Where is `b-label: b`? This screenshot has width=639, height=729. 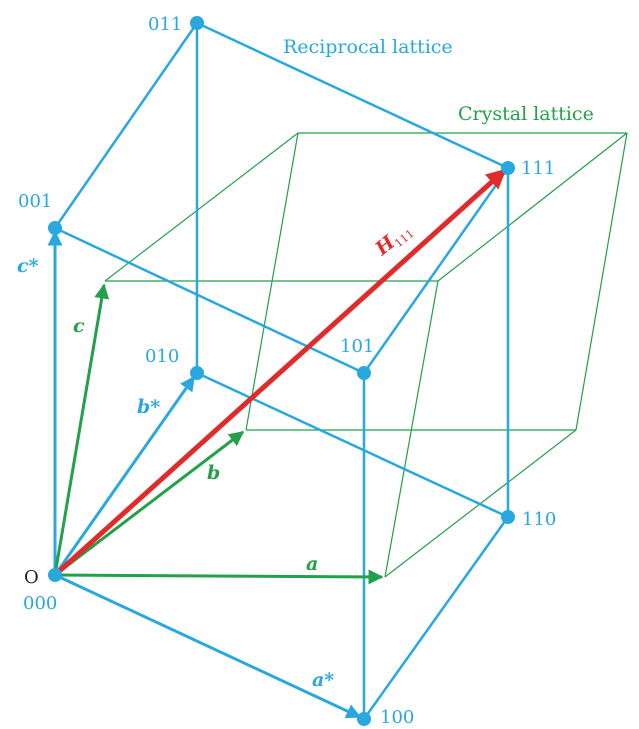
b-label: b is located at coordinates (213, 473).